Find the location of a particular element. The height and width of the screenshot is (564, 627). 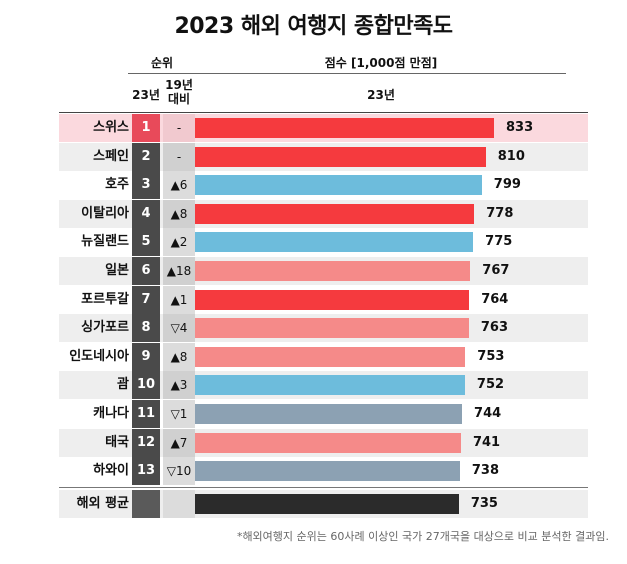

country-label: 스위스 is located at coordinates (111, 127).